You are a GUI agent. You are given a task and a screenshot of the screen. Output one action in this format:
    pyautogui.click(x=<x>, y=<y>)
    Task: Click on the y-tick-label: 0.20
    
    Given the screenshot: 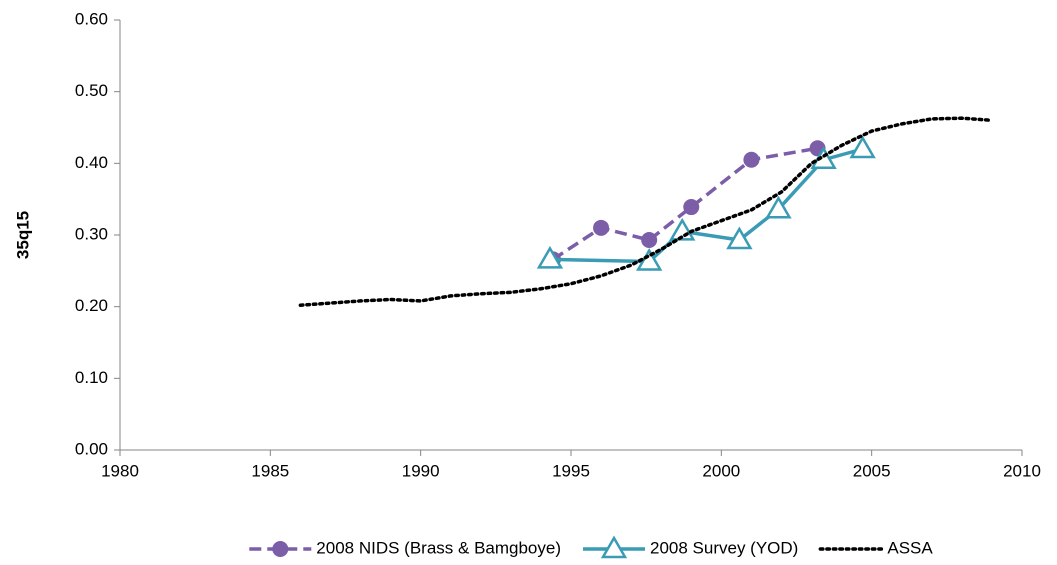 What is the action you would take?
    pyautogui.click(x=91, y=305)
    